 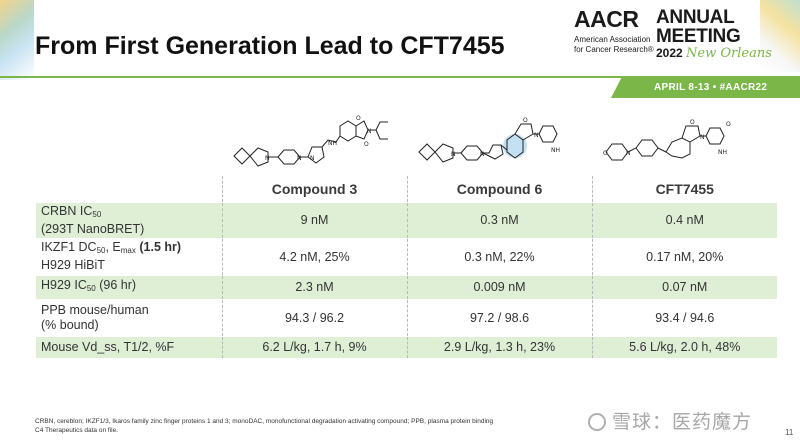 I want to click on page-number: 11, so click(x=789, y=432).